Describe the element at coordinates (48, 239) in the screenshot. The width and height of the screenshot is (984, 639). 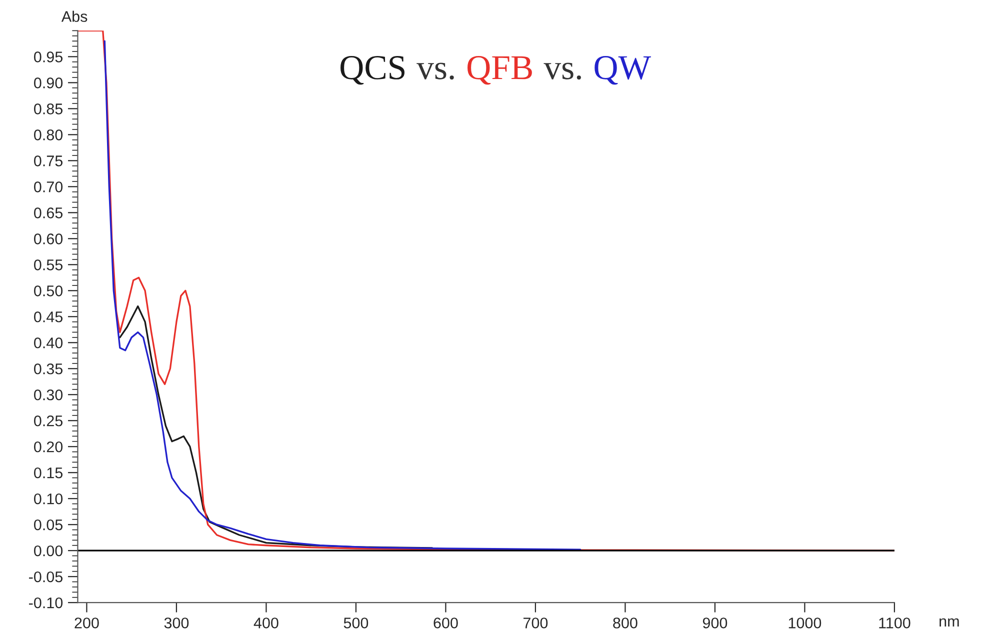
I see `y-tick-label: 0.60` at that location.